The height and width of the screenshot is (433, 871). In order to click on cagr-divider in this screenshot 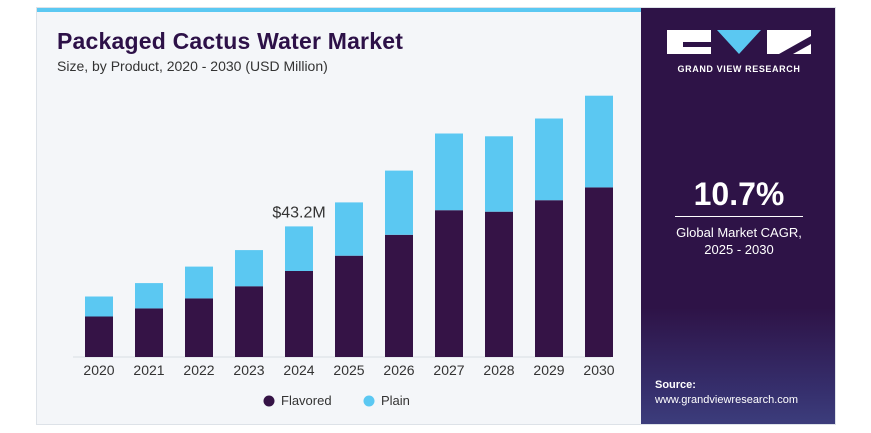, I will do `click(739, 216)`.